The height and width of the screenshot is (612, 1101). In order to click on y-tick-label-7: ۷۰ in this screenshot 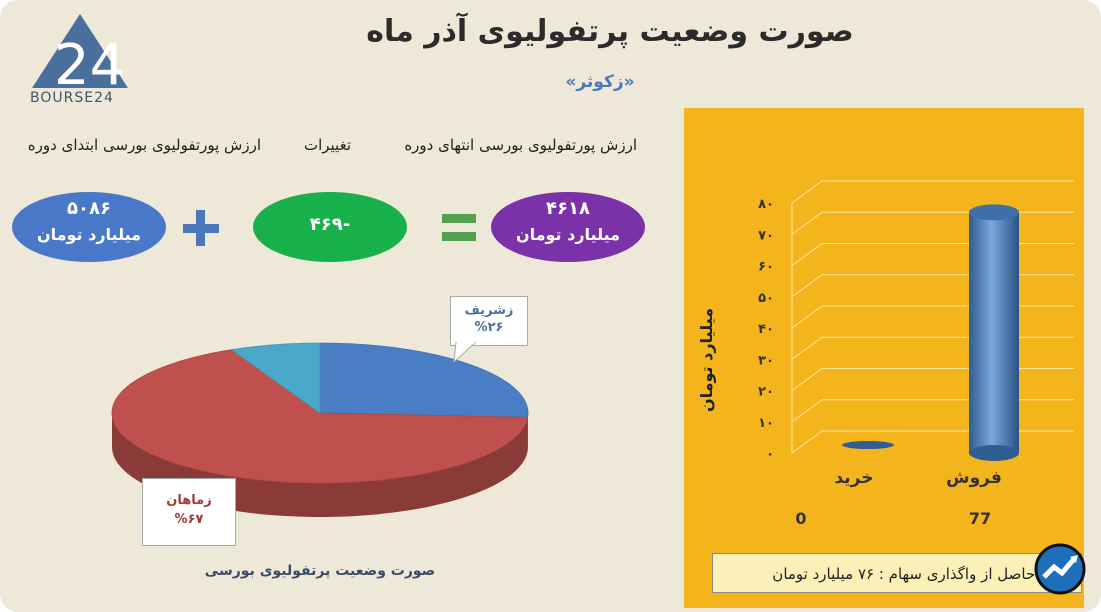, I will do `click(766, 235)`.